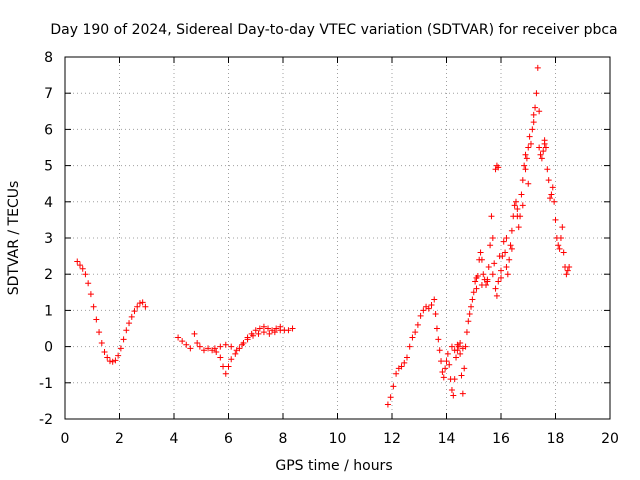 The height and width of the screenshot is (480, 640). What do you see at coordinates (48, 348) in the screenshot?
I see `y-tick-label: 0` at bounding box center [48, 348].